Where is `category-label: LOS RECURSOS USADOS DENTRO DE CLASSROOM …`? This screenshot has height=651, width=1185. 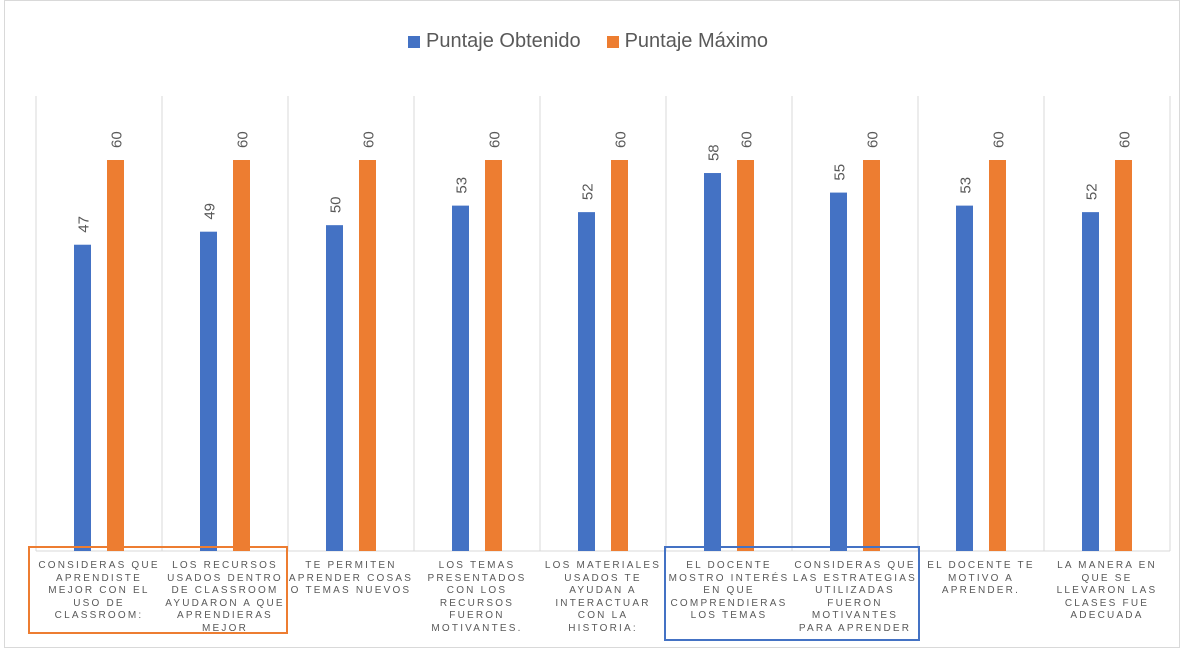
category-label: LOS RECURSOS USADOS DENTRO DE CLASSROOM … is located at coordinates (225, 597).